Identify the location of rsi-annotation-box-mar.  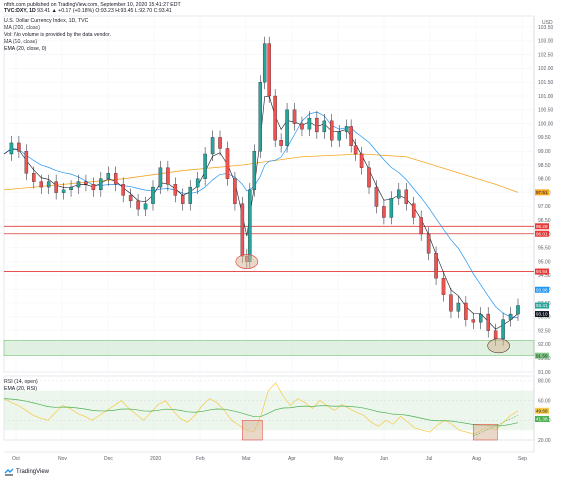
(252, 430).